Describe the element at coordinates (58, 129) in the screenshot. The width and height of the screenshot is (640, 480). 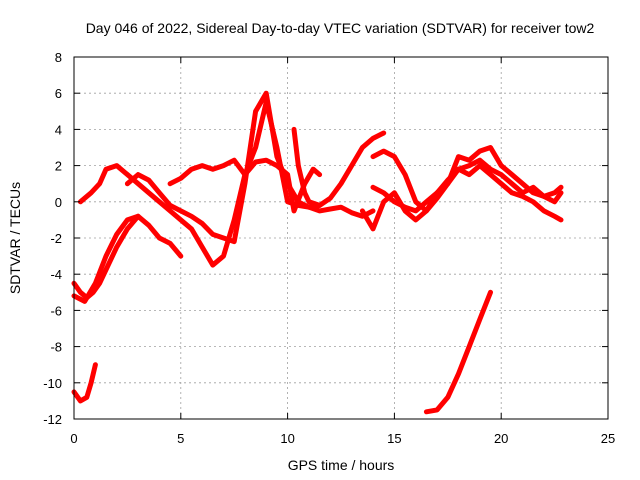
I see `y-tick-label: 4` at that location.